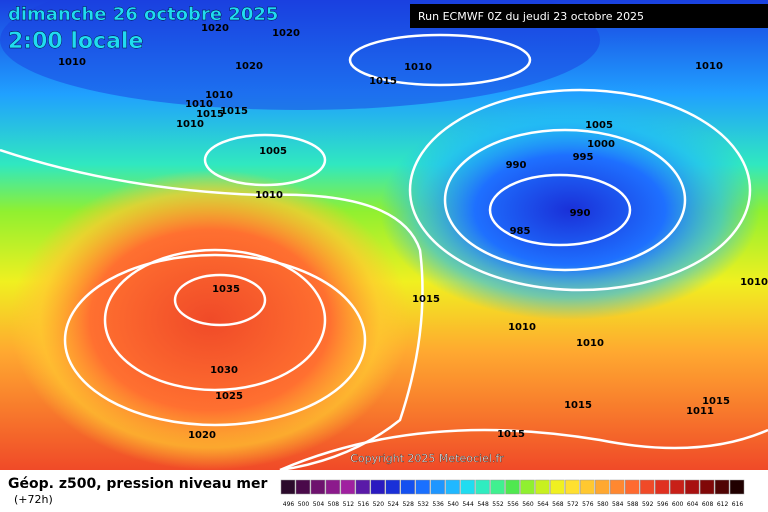  Describe the element at coordinates (633, 504) in the screenshot. I see `scale-label: 588` at that location.